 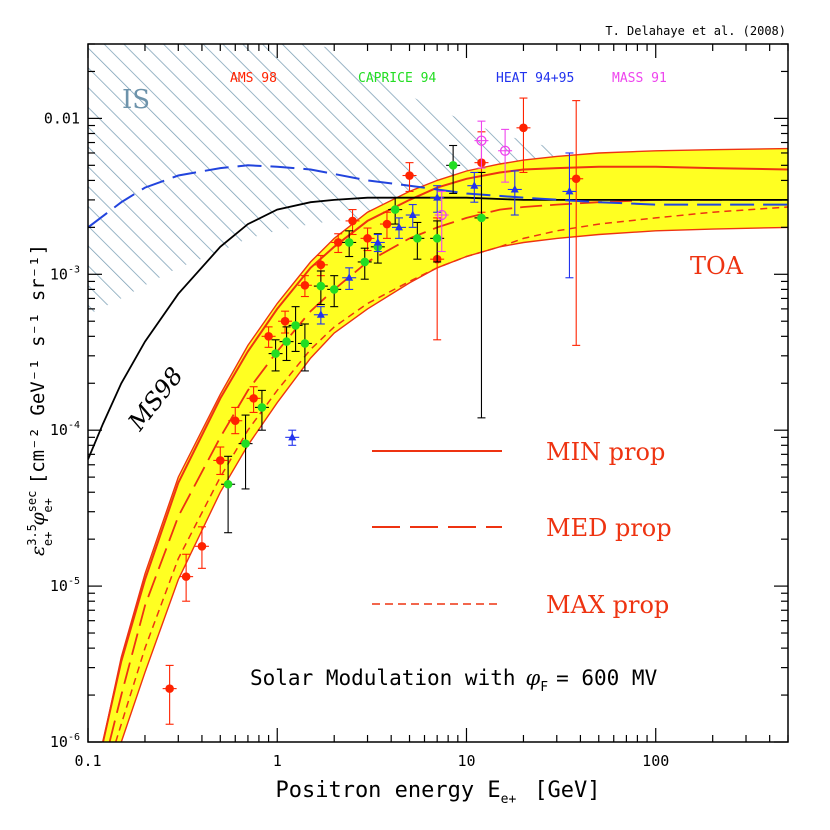 I want to click on solar-modulation-text: Solar Modulation with φF = 600 MV, so click(x=454, y=680).